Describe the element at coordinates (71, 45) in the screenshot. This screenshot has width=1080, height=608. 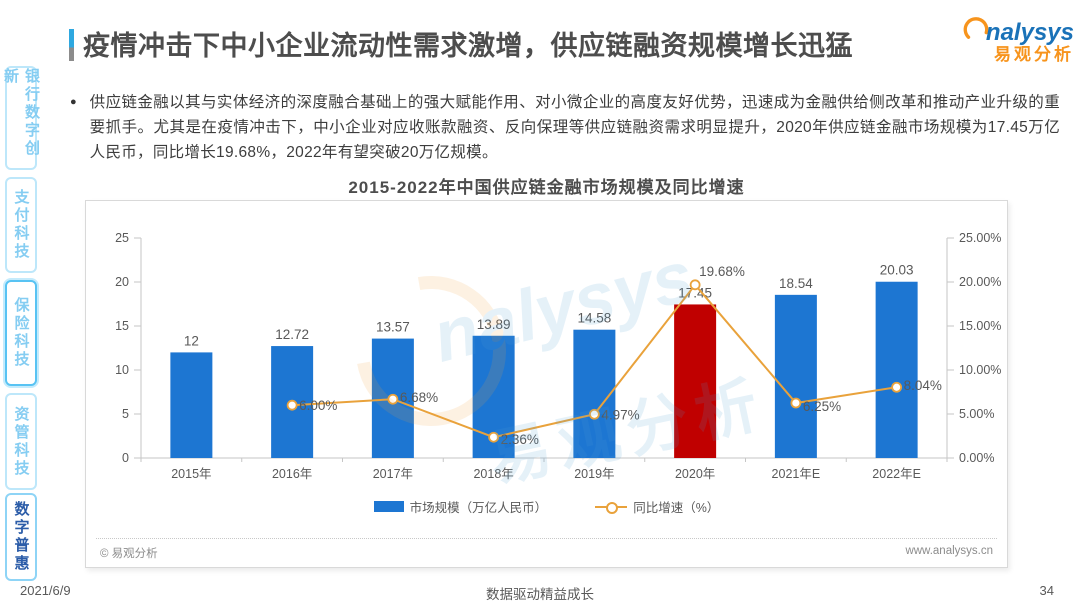
I see `title-accent-bar` at that location.